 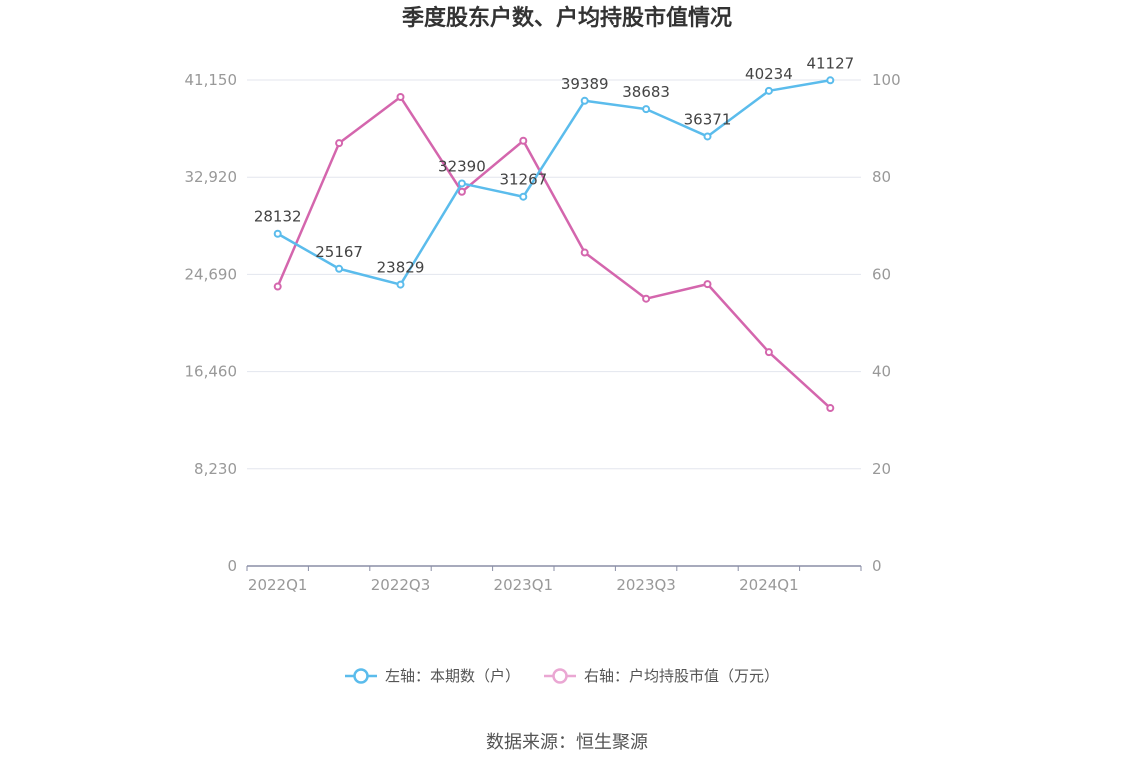 I want to click on right-tick-label: 0, so click(x=877, y=566).